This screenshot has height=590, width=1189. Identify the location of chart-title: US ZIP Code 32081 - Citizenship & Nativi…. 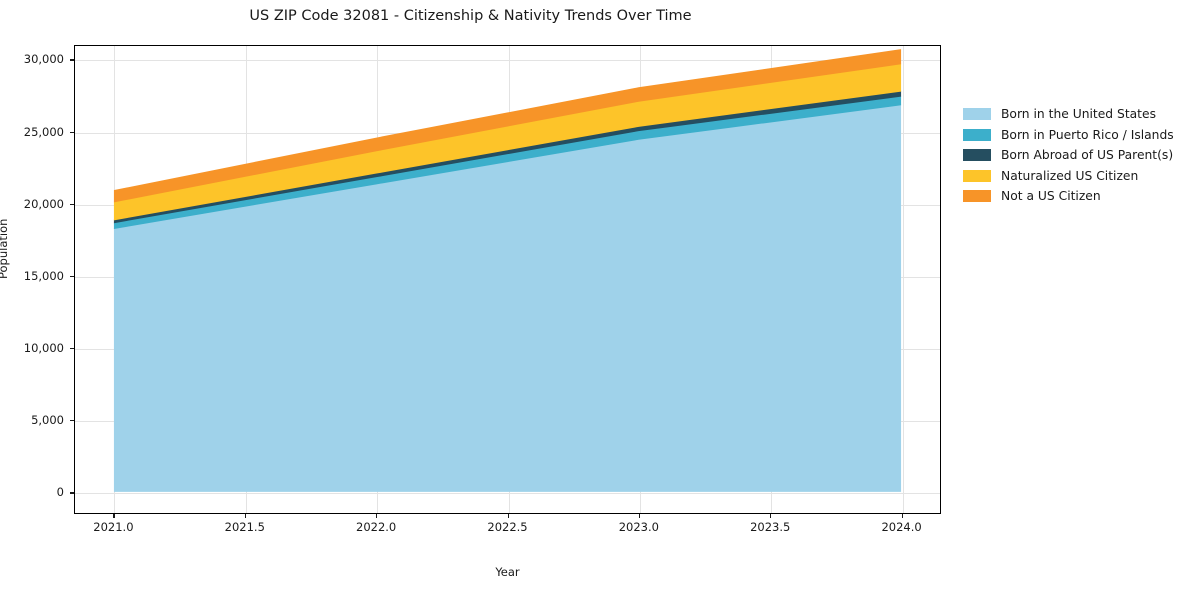
(470, 16).